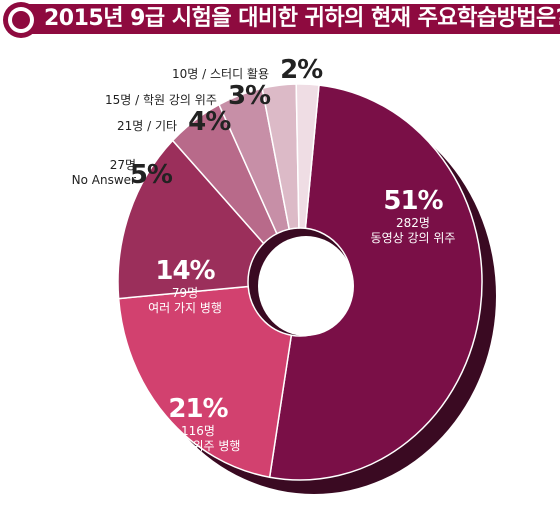 This screenshot has height=526, width=560. I want to click on label-video-name: 동영상 강의 위주, so click(413, 238).